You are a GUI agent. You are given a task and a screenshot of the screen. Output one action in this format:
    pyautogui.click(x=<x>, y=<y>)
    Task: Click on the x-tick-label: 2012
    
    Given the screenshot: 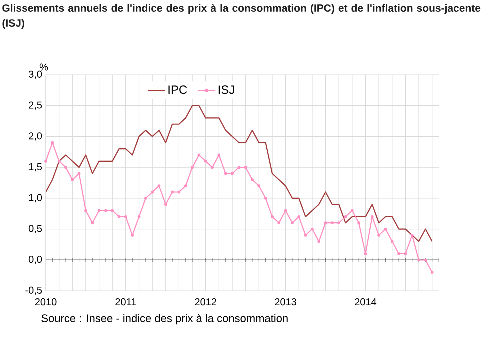 What is the action you would take?
    pyautogui.click(x=205, y=302)
    